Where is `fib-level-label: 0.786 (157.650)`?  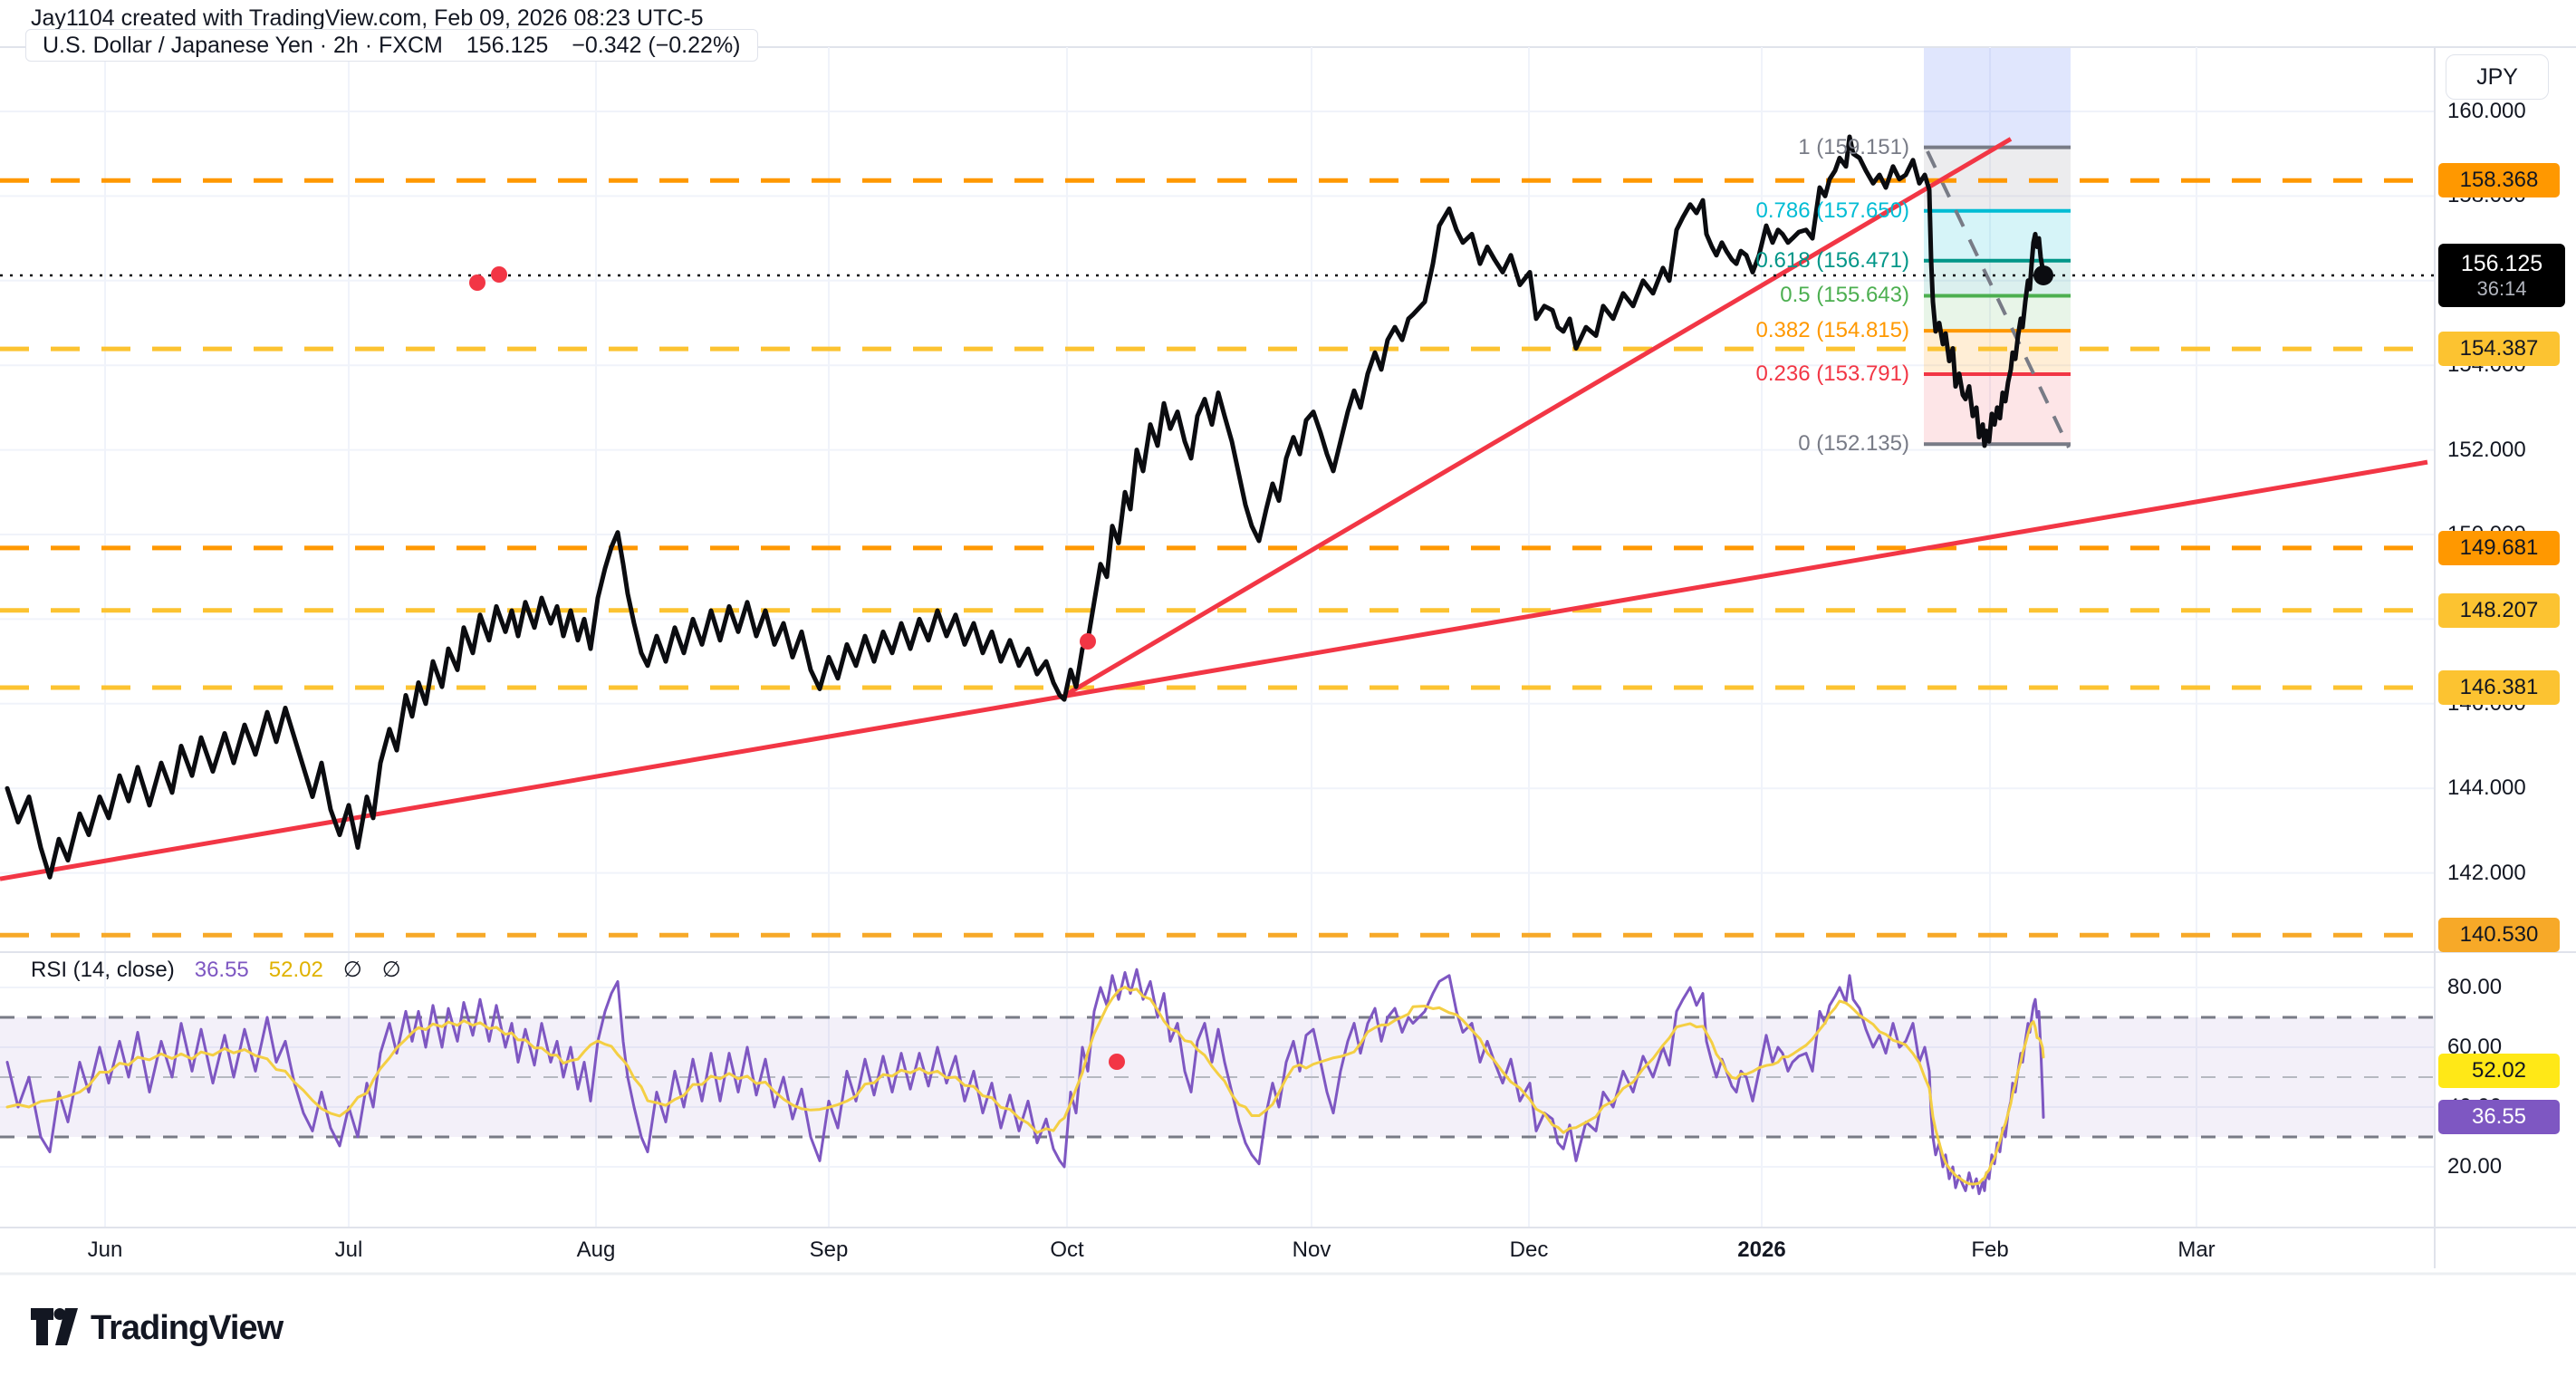 fib-level-label: 0.786 (157.650) is located at coordinates (1832, 210).